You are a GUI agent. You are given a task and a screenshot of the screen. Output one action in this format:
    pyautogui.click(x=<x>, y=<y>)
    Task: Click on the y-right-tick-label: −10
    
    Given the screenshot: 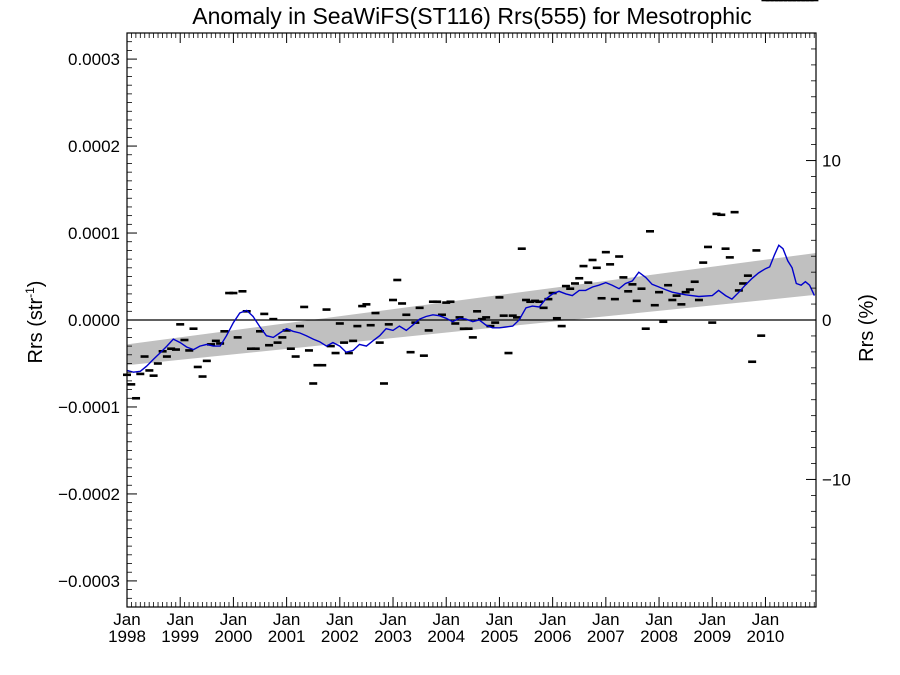 What is the action you would take?
    pyautogui.click(x=836, y=479)
    